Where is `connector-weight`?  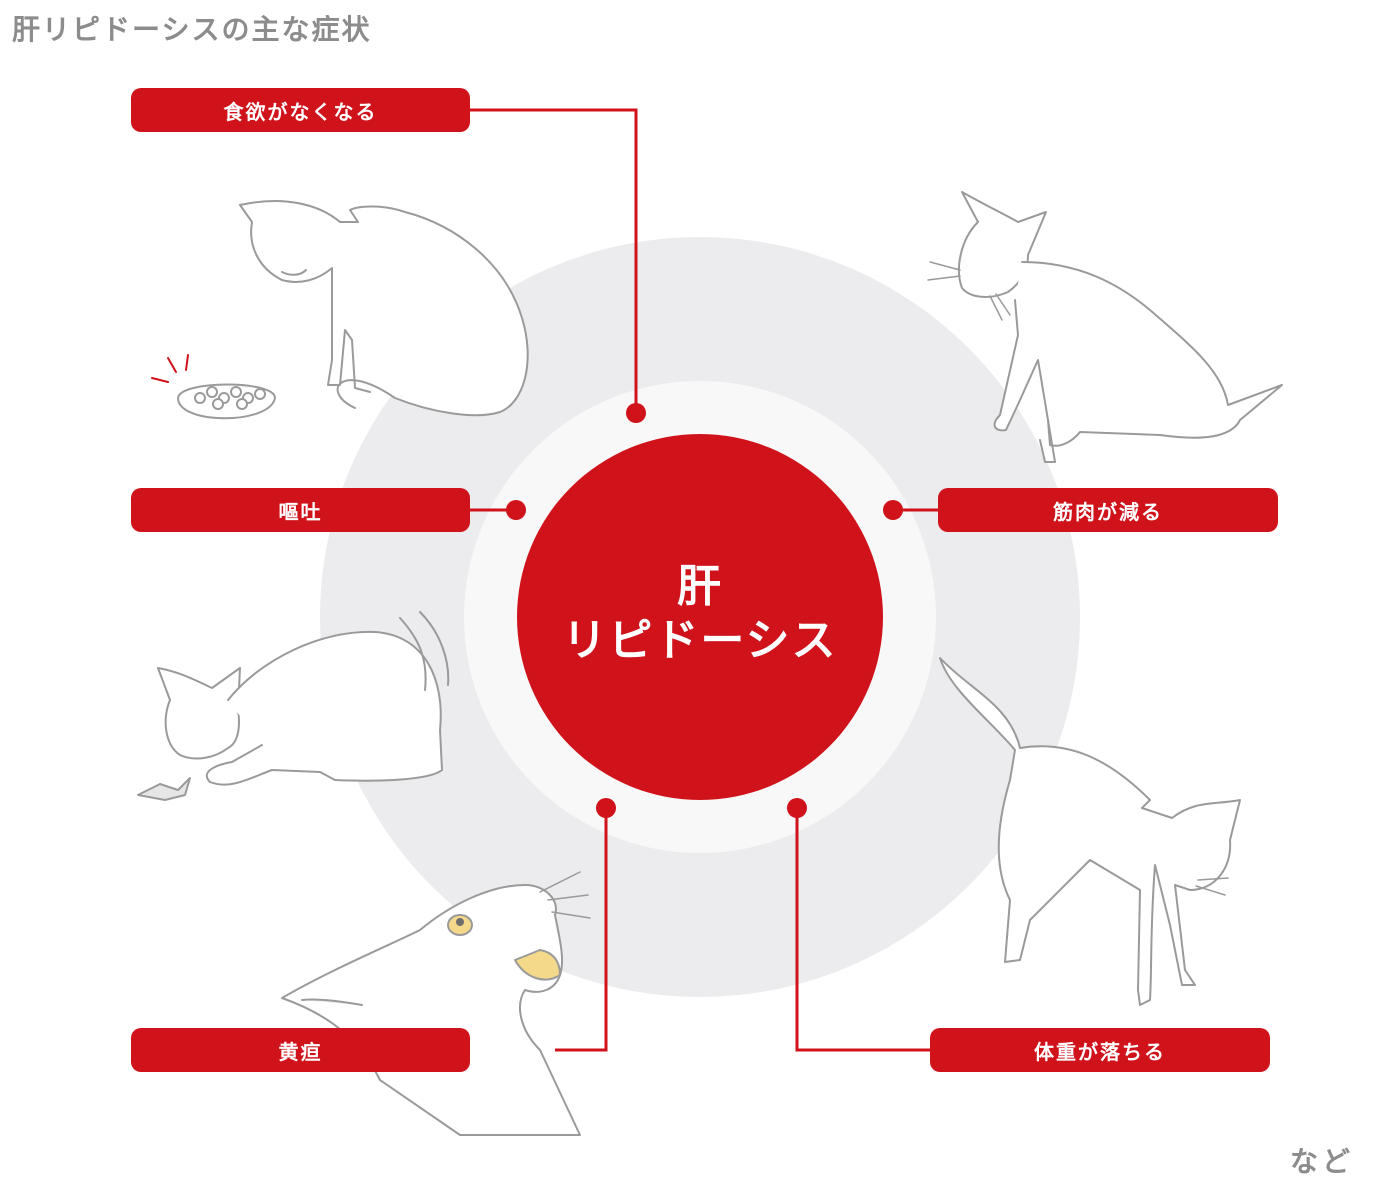 connector-weight is located at coordinates (863, 930).